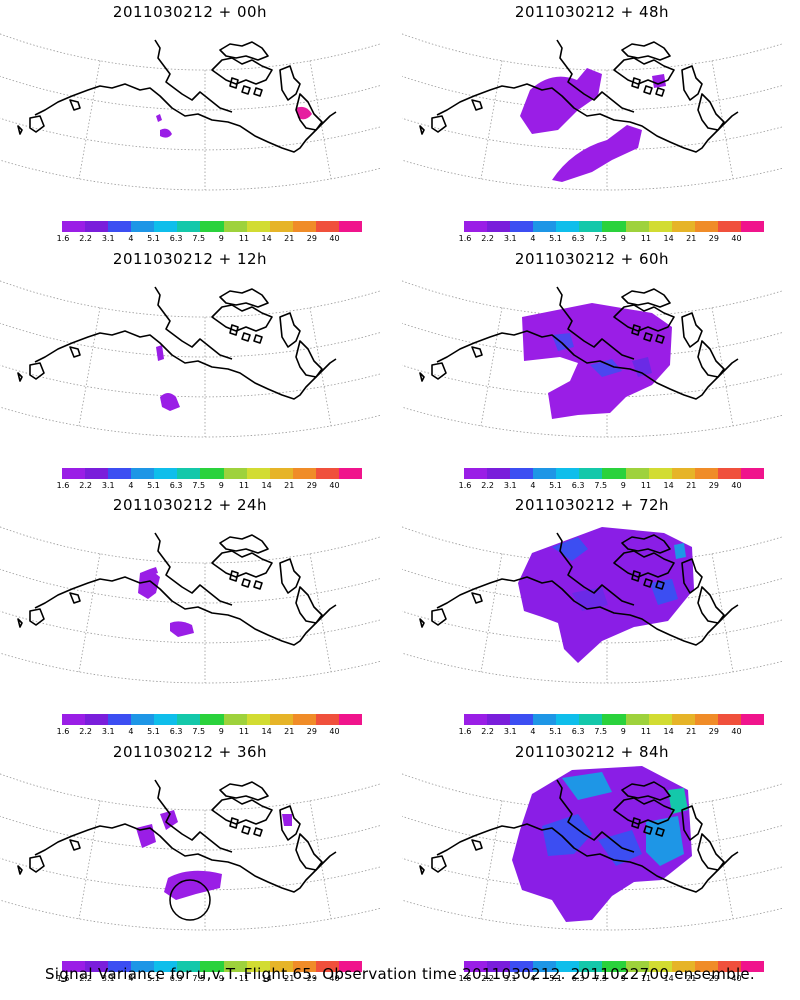  Describe the element at coordinates (190, 605) in the screenshot. I see `polar-map` at that location.